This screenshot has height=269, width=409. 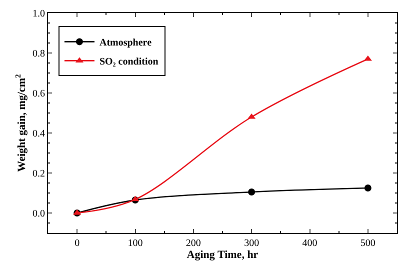 What do you see at coordinates (135, 243) in the screenshot?
I see `x-tick-label: 100` at bounding box center [135, 243].